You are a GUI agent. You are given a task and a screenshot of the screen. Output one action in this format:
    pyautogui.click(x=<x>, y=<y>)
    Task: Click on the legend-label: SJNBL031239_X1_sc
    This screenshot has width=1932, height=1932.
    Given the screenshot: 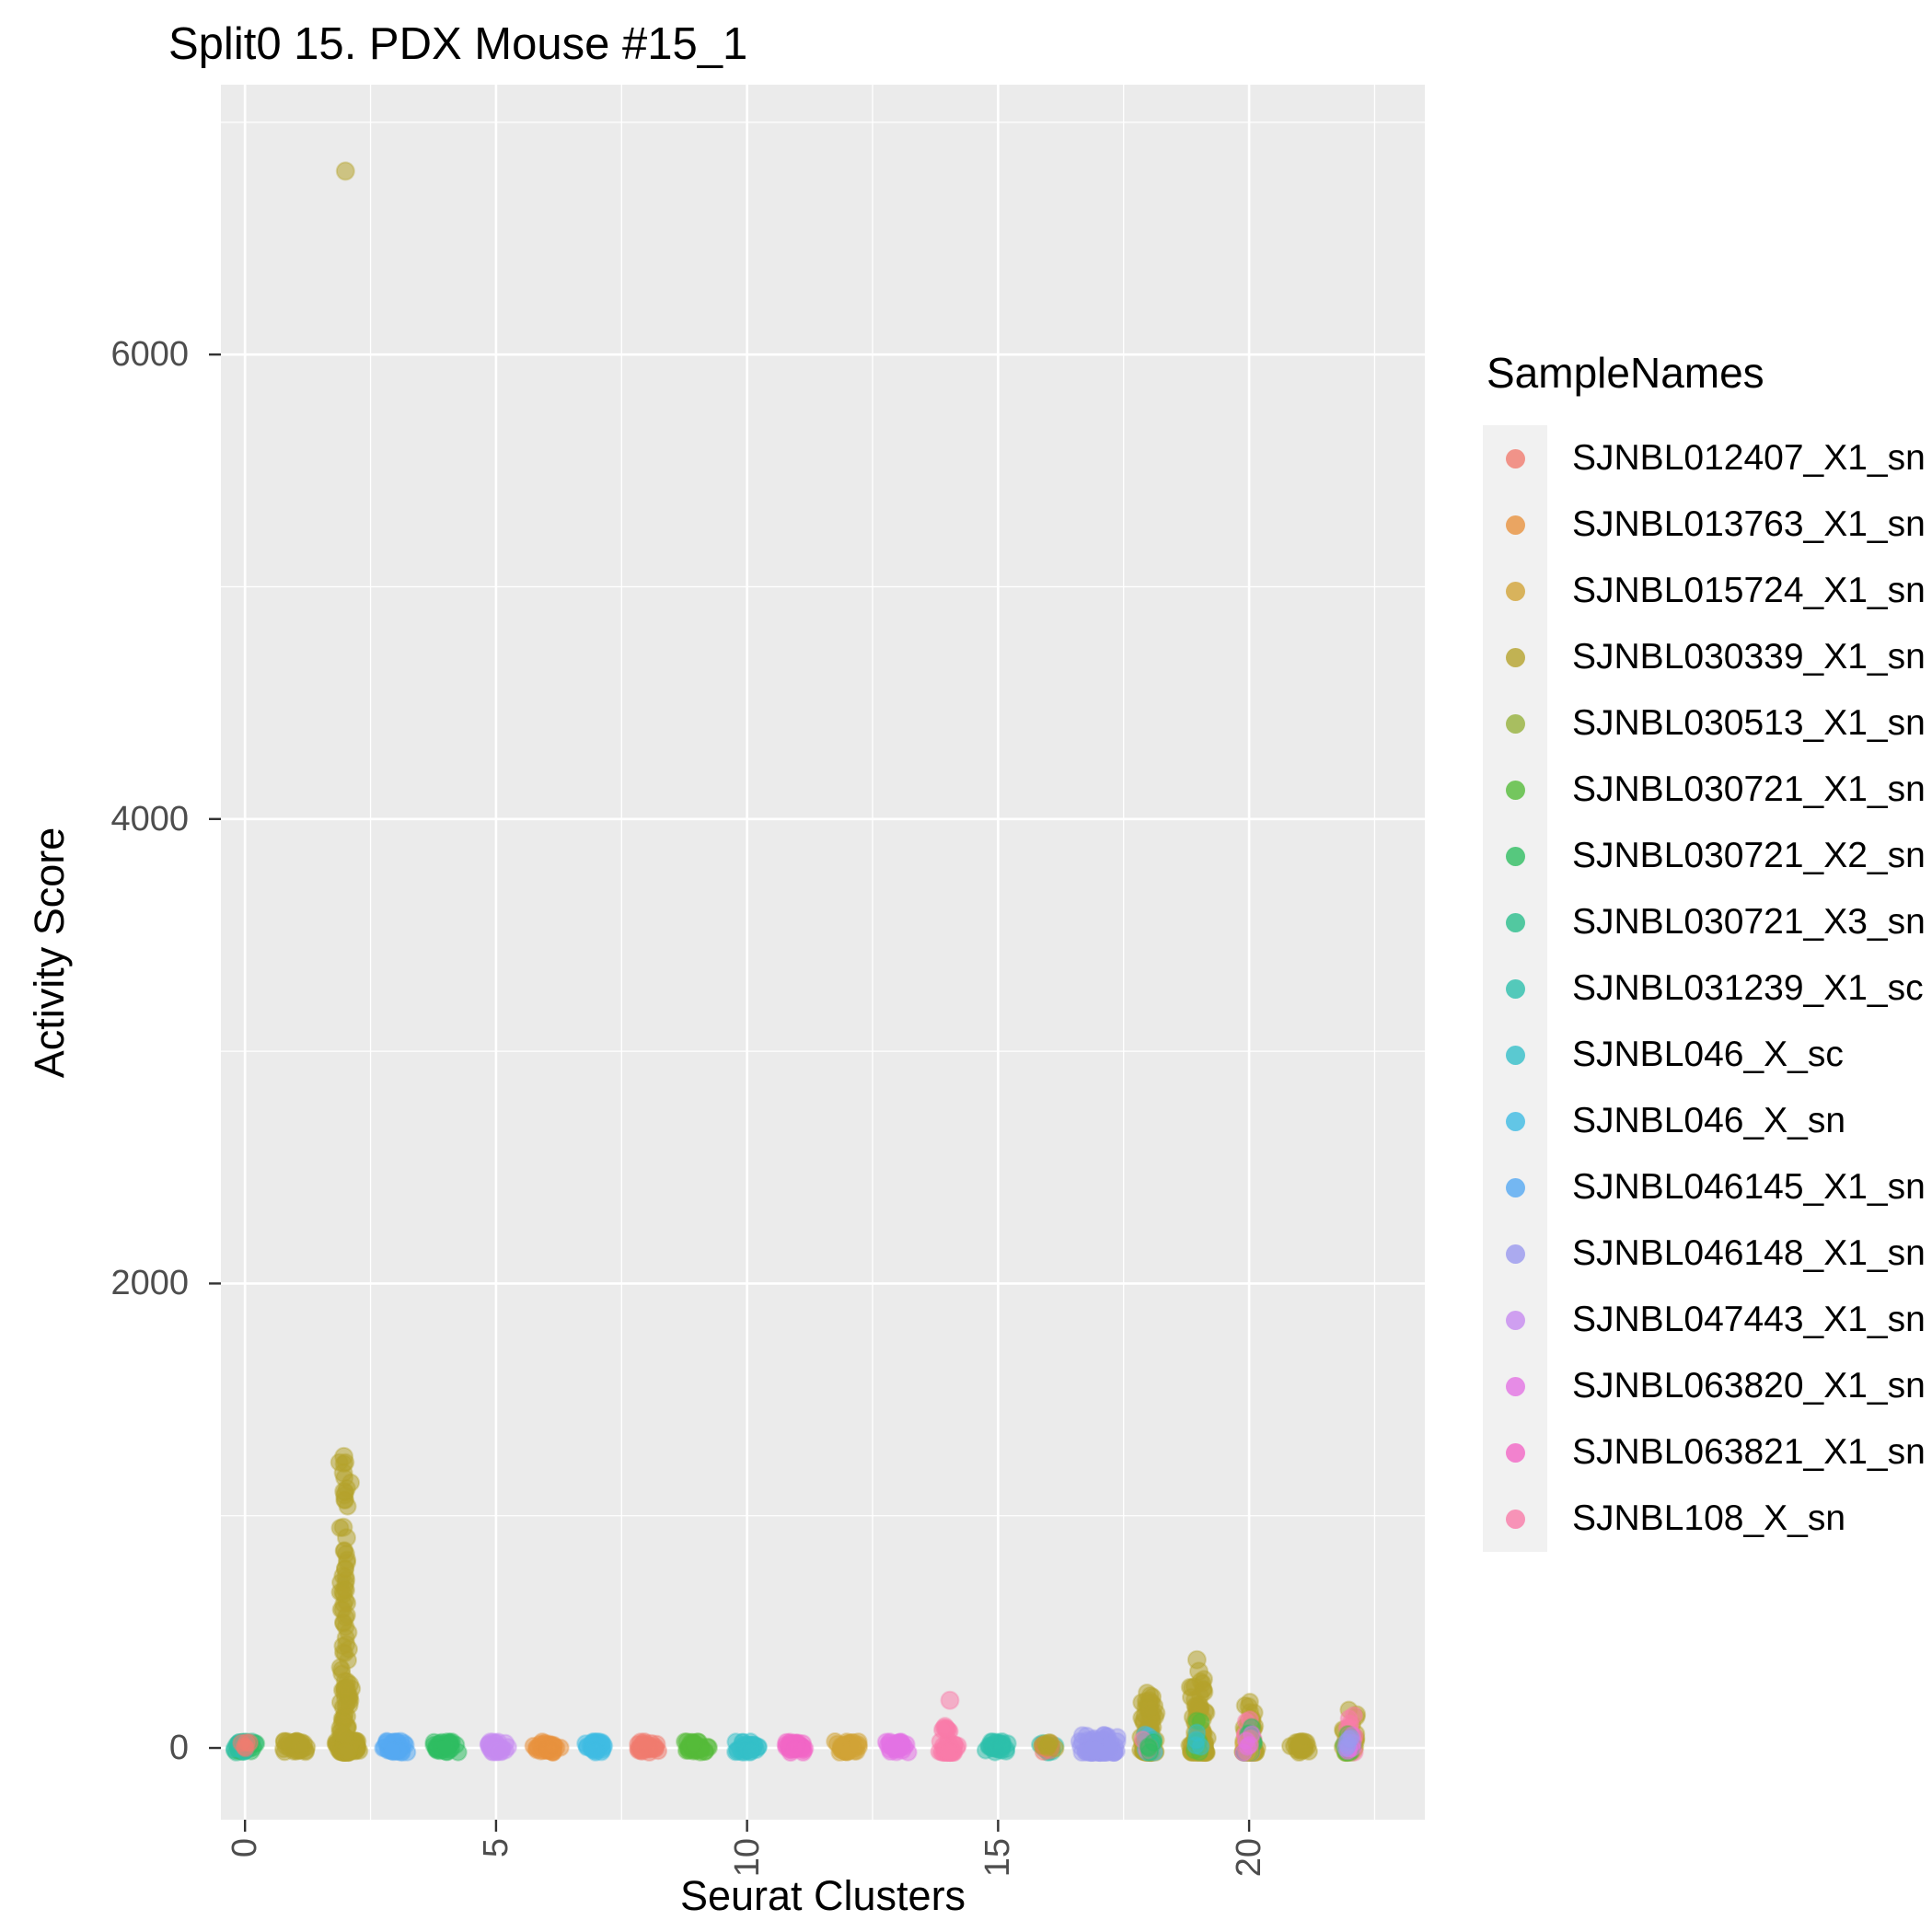 What is the action you would take?
    pyautogui.click(x=1748, y=988)
    